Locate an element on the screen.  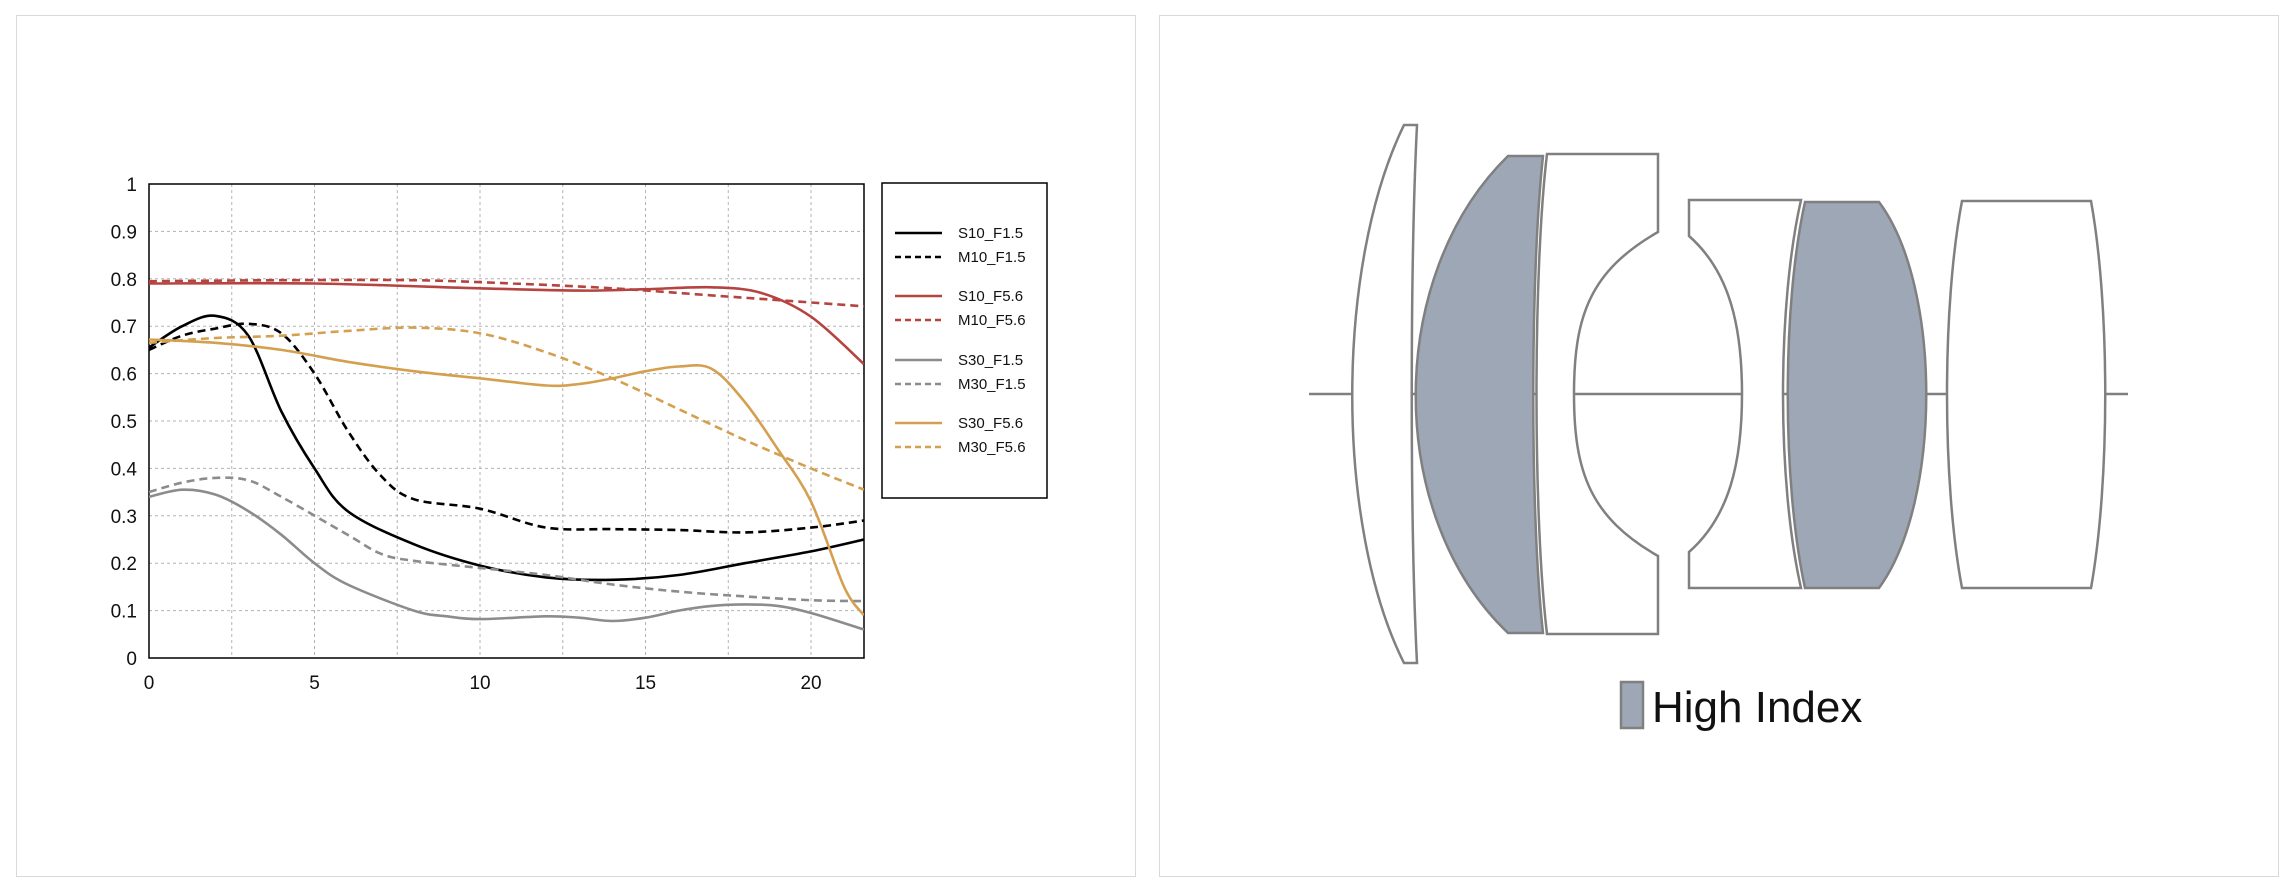
lens-element-5-high-index is located at coordinates (1857, 395).